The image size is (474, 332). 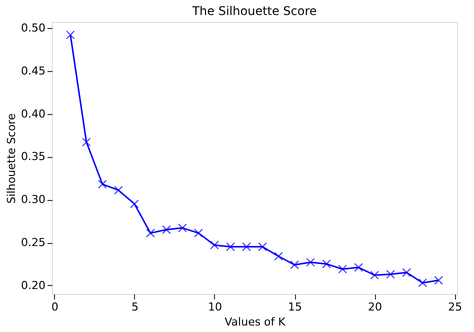 I want to click on y-tick-label: 0.40, so click(x=33, y=113).